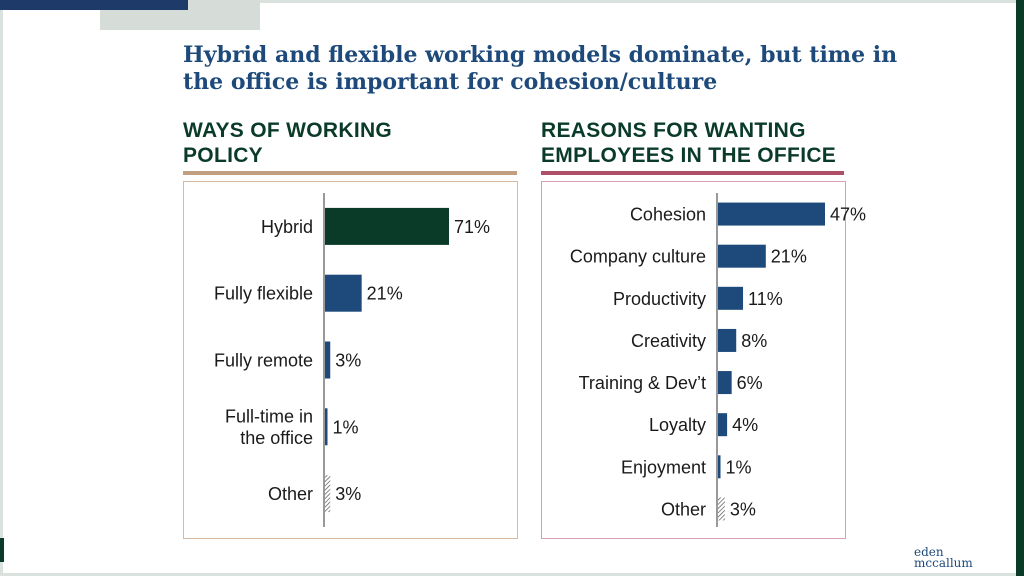 This screenshot has height=576, width=1024. Describe the element at coordinates (943, 563) in the screenshot. I see `logo-line-2: mccallum` at that location.